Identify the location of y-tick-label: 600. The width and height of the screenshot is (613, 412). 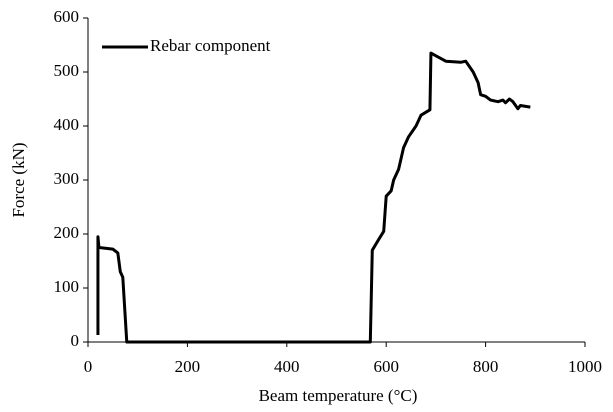
(67, 16).